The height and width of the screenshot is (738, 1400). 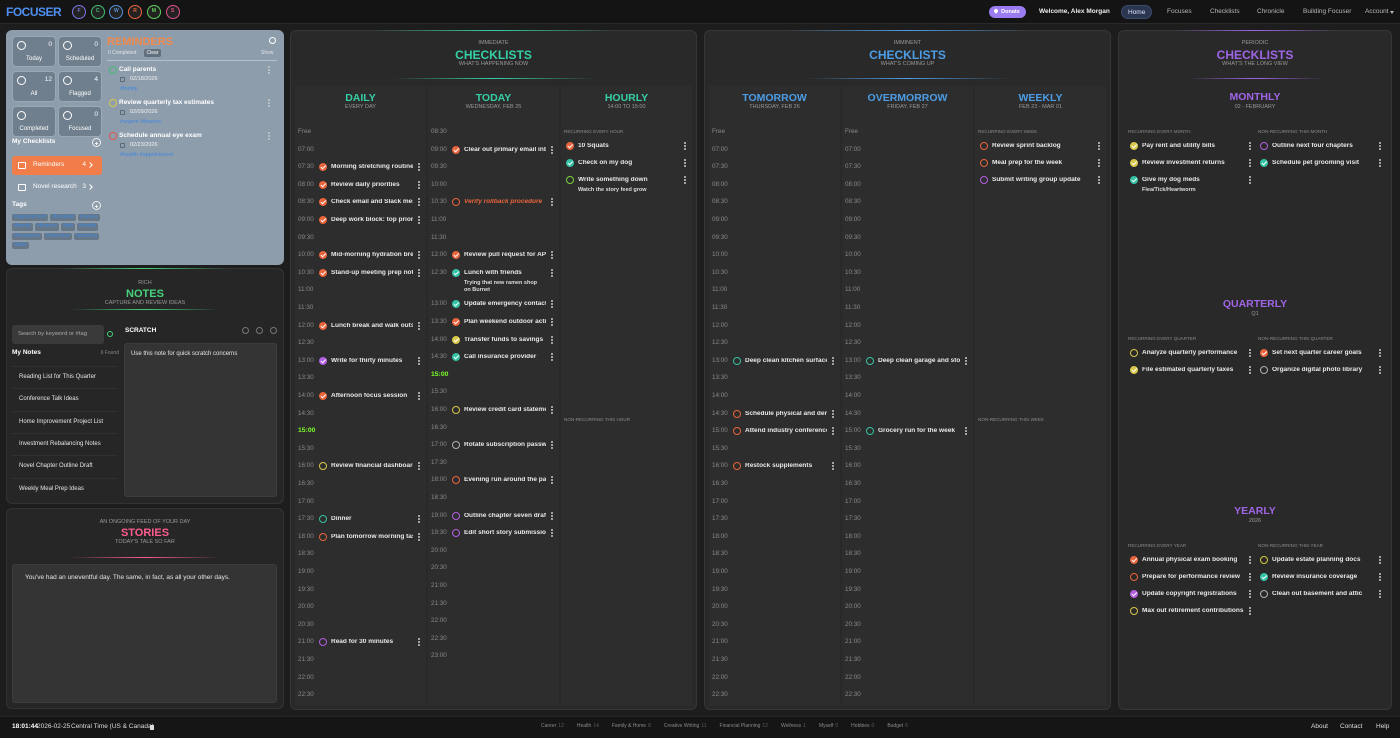 What do you see at coordinates (1191, 577) in the screenshot?
I see `task-text: Prepare for performance review` at bounding box center [1191, 577].